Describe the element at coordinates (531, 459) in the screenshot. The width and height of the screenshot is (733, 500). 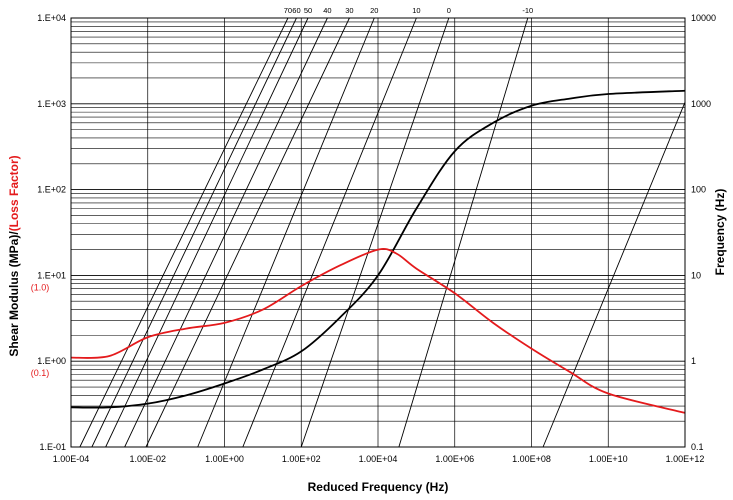
I see `x-tick-label: 1.00E+08` at that location.